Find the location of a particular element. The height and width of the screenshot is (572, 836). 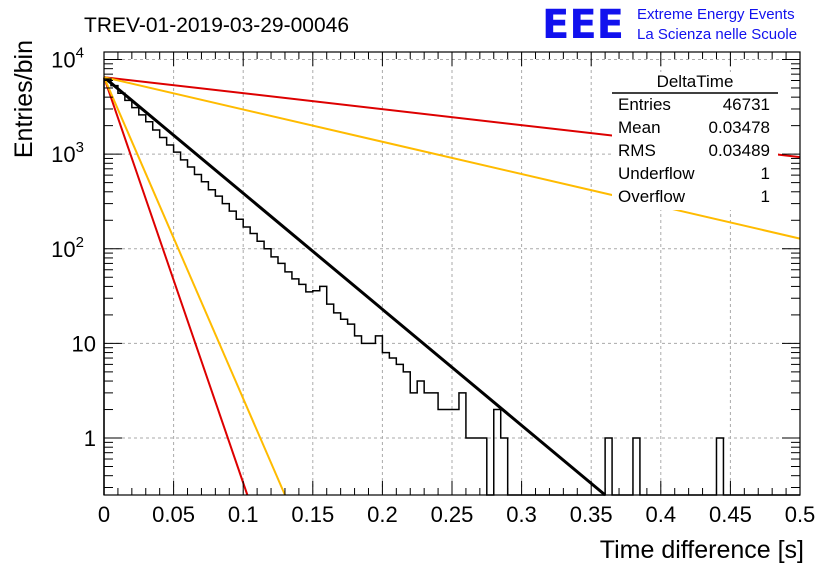

x-tick-label: 0.4 is located at coordinates (661, 514).